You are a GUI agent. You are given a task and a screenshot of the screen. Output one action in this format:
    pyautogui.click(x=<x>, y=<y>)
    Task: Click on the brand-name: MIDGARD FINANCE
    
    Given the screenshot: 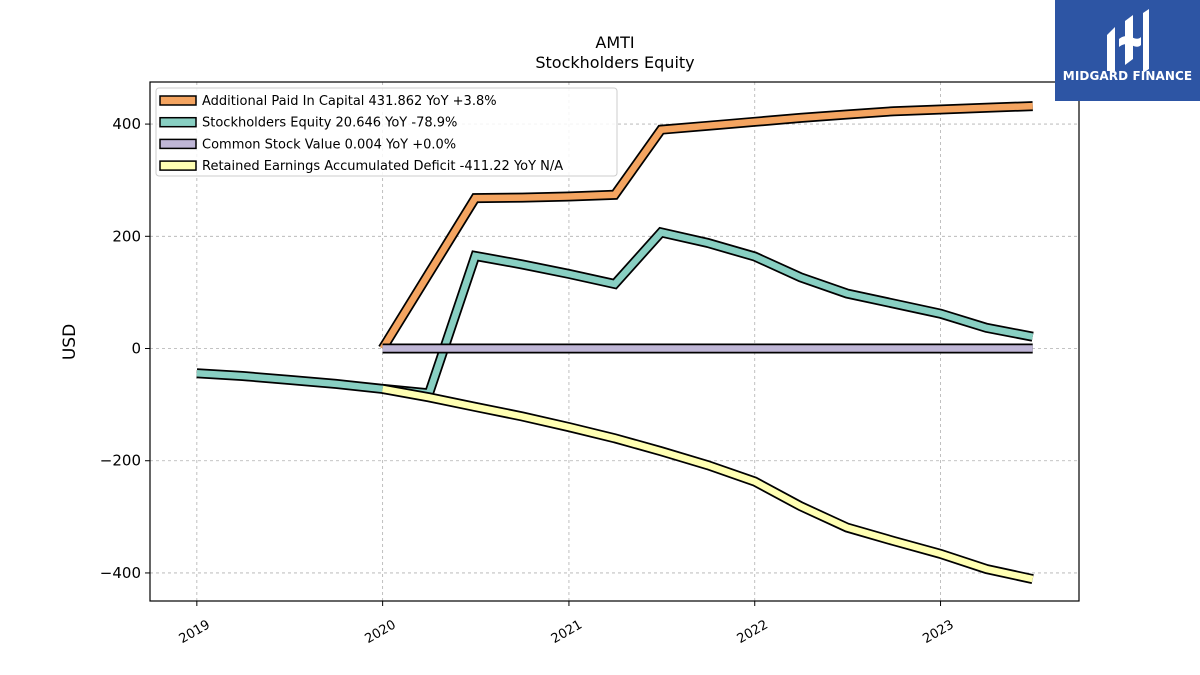 What is the action you would take?
    pyautogui.click(x=1127, y=76)
    